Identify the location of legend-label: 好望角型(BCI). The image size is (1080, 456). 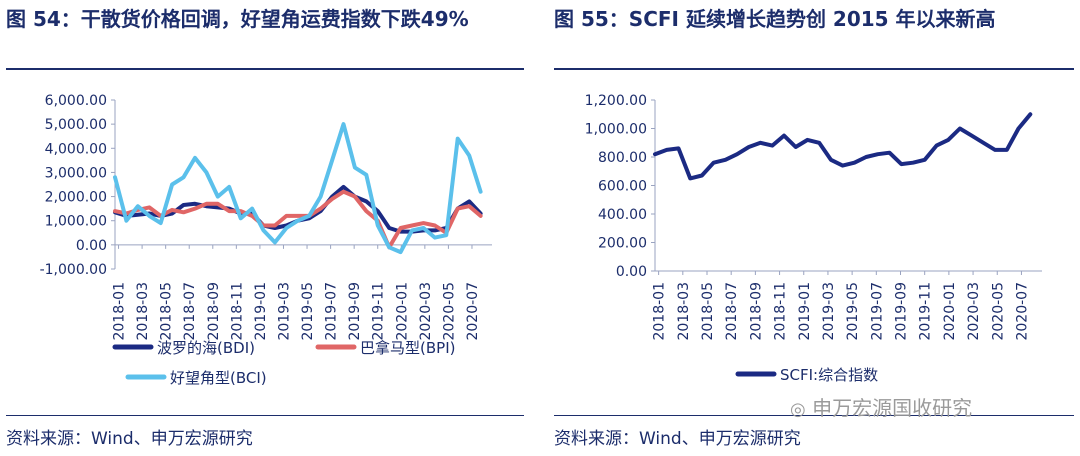
(218, 378).